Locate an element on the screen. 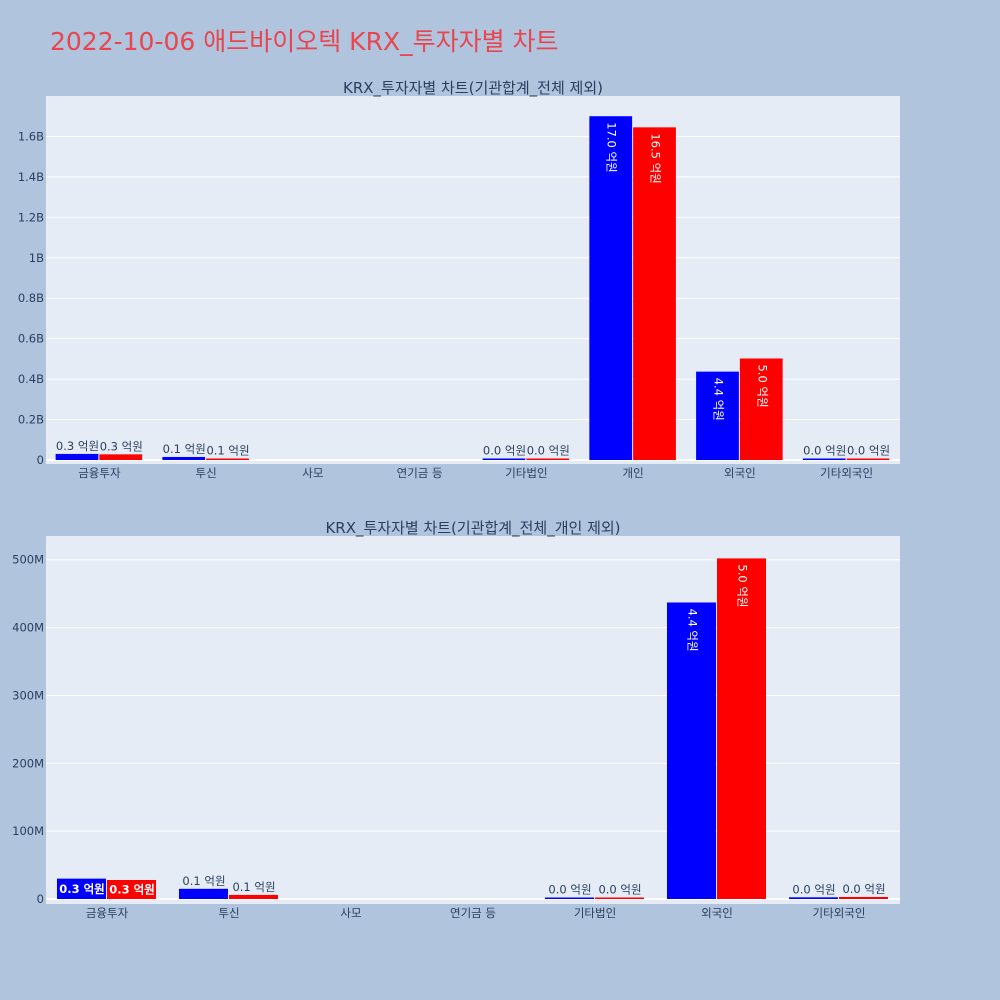 This screenshot has width=1000, height=1000. y-tick-label: 1.6B is located at coordinates (31, 136).